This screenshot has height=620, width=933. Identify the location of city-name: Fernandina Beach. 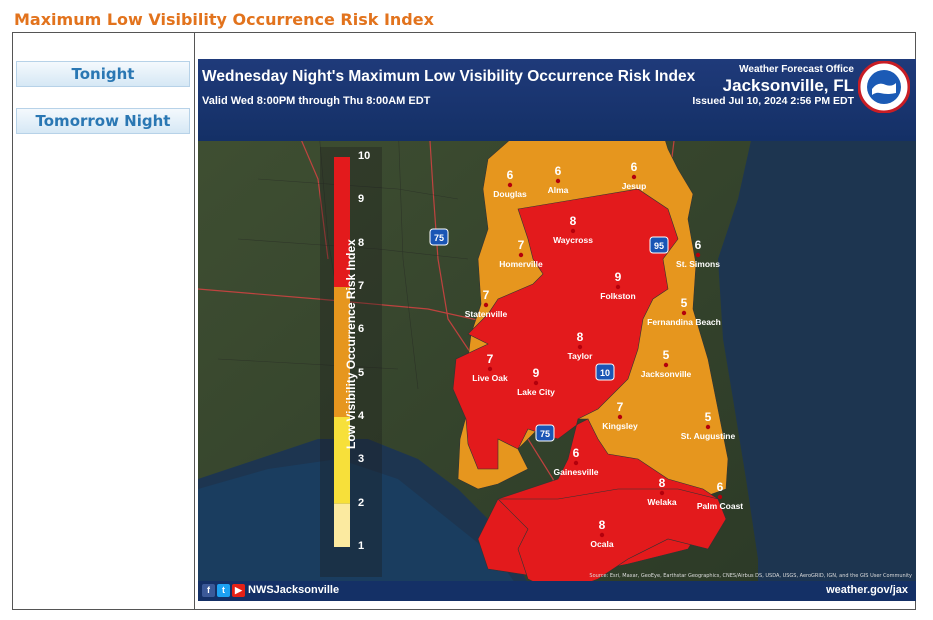
(684, 322).